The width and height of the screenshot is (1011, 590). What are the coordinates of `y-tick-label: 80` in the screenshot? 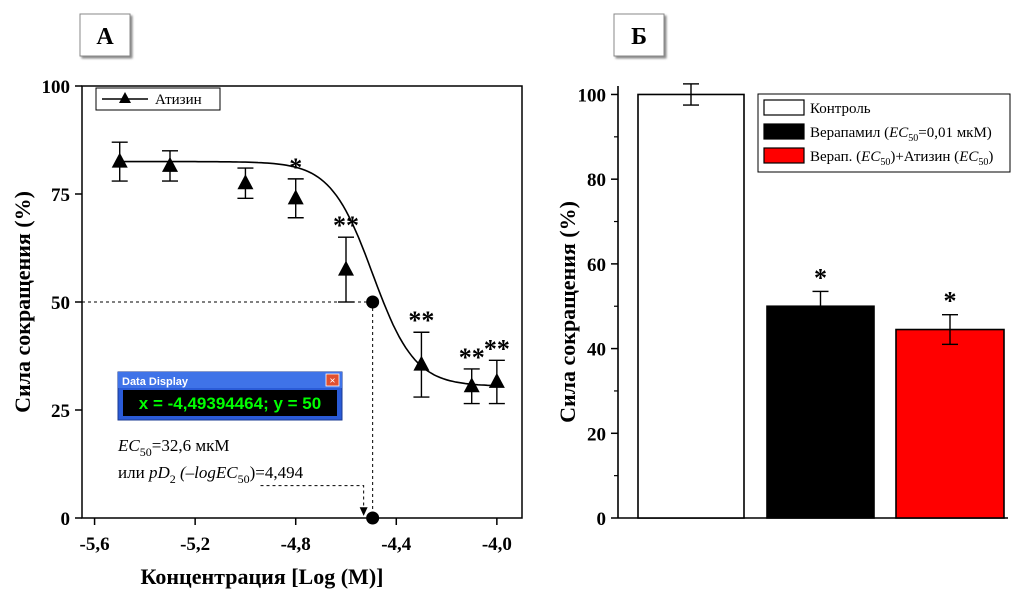 It's located at (596, 180).